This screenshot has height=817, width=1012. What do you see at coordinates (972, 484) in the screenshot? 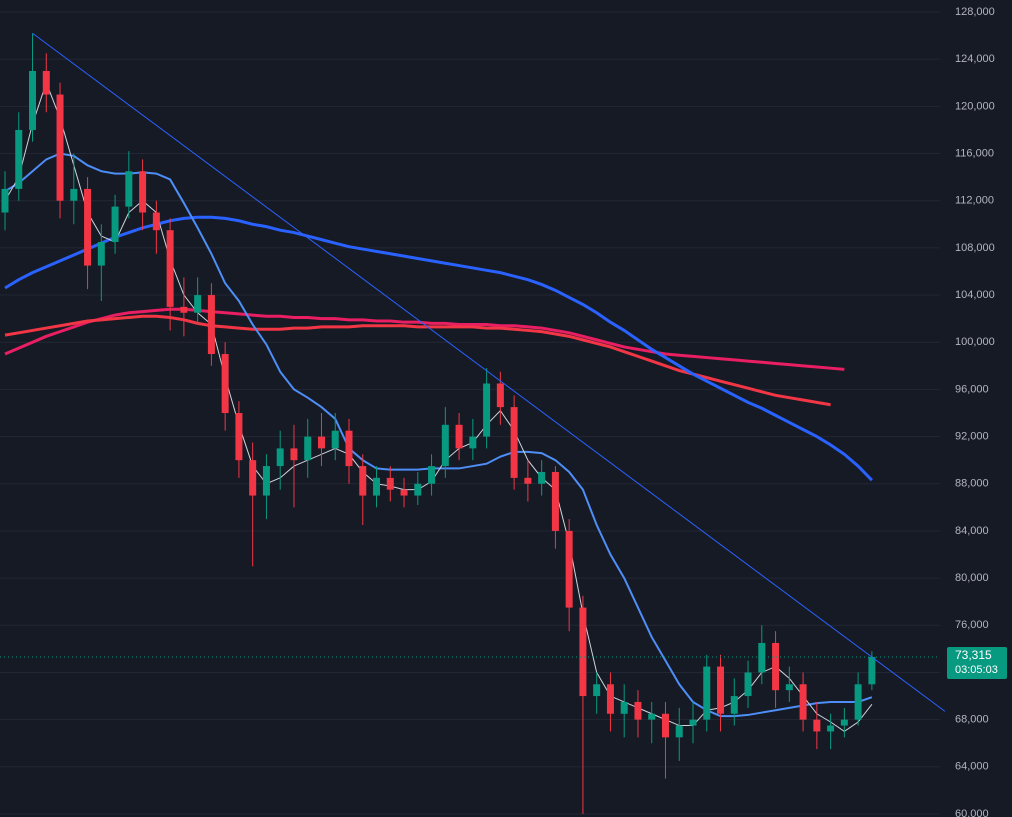
I see `y-tick-label: 88,000` at bounding box center [972, 484].